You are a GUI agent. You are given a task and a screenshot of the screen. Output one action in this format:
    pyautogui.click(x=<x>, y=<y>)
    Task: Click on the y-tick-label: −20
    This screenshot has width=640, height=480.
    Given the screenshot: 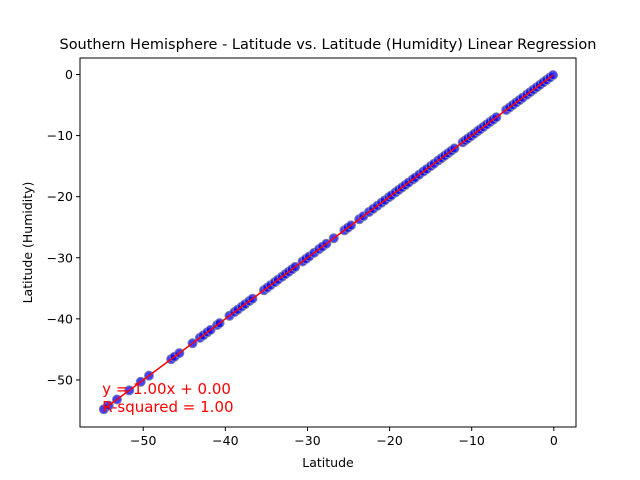 What is the action you would take?
    pyautogui.click(x=60, y=196)
    